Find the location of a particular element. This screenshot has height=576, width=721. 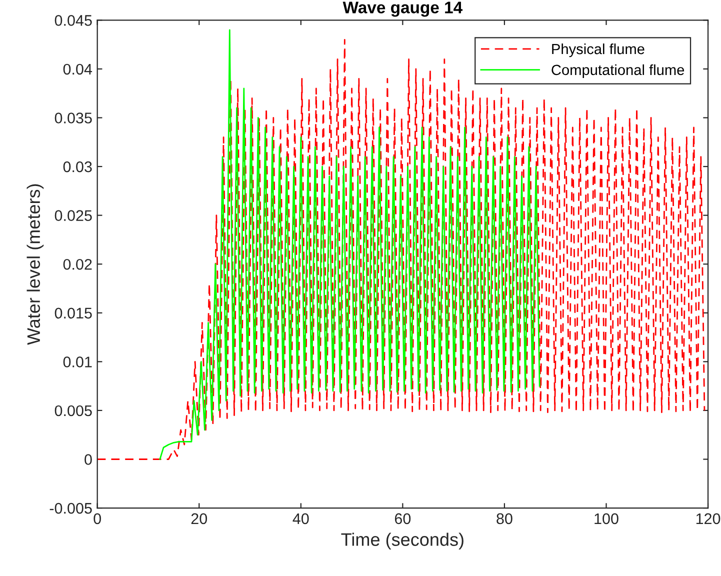

x-tick-label: 100 is located at coordinates (606, 518).